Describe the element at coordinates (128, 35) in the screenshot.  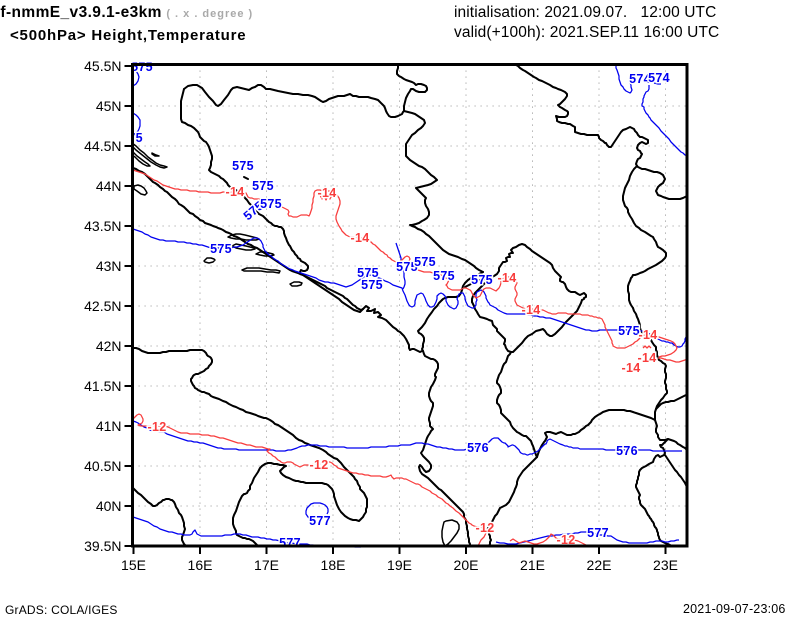
I see `field-subtitle: <500hPa> Height,Temperature` at that location.